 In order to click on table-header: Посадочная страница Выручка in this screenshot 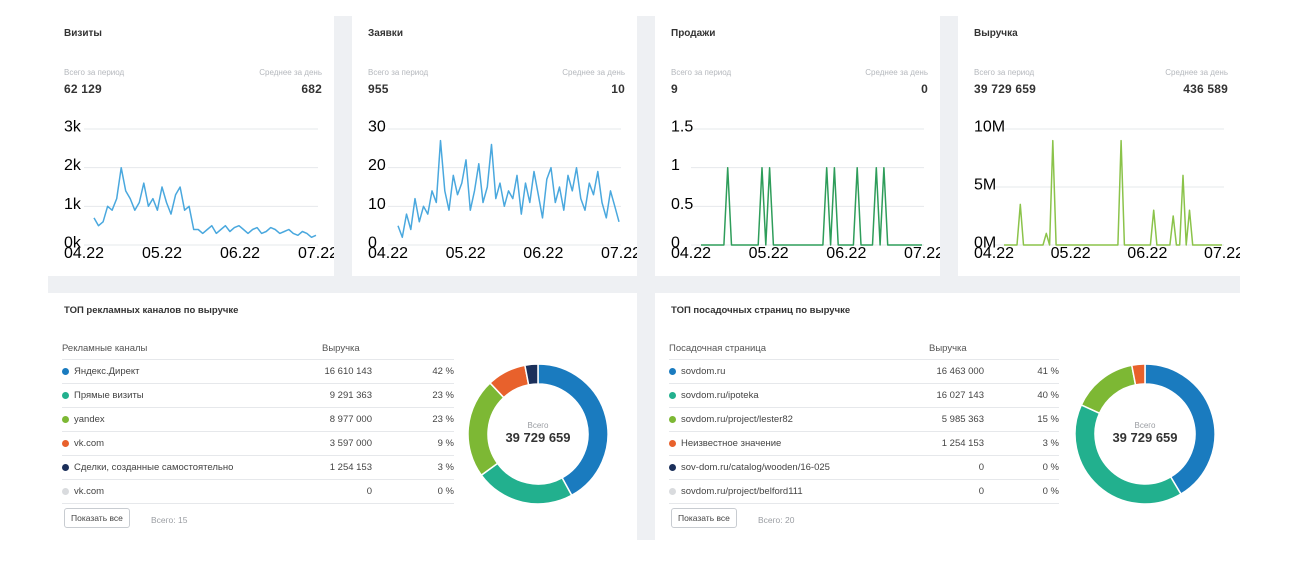, I will do `click(864, 348)`.